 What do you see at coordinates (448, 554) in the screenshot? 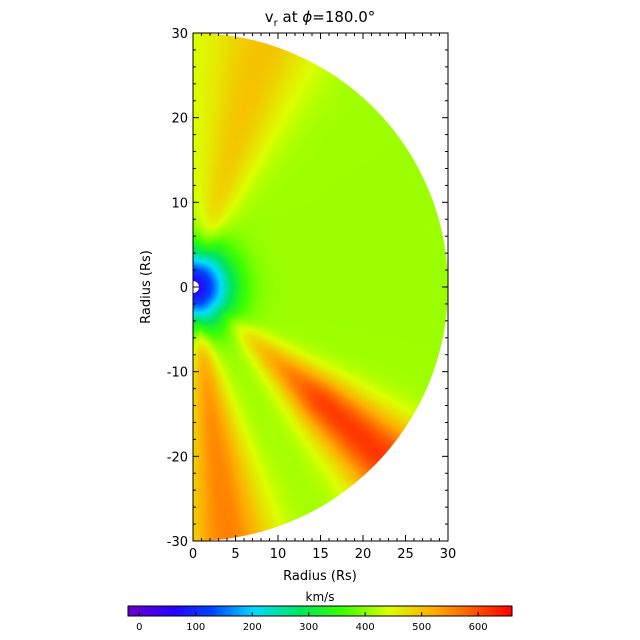
I see `x-tick-label: 30` at bounding box center [448, 554].